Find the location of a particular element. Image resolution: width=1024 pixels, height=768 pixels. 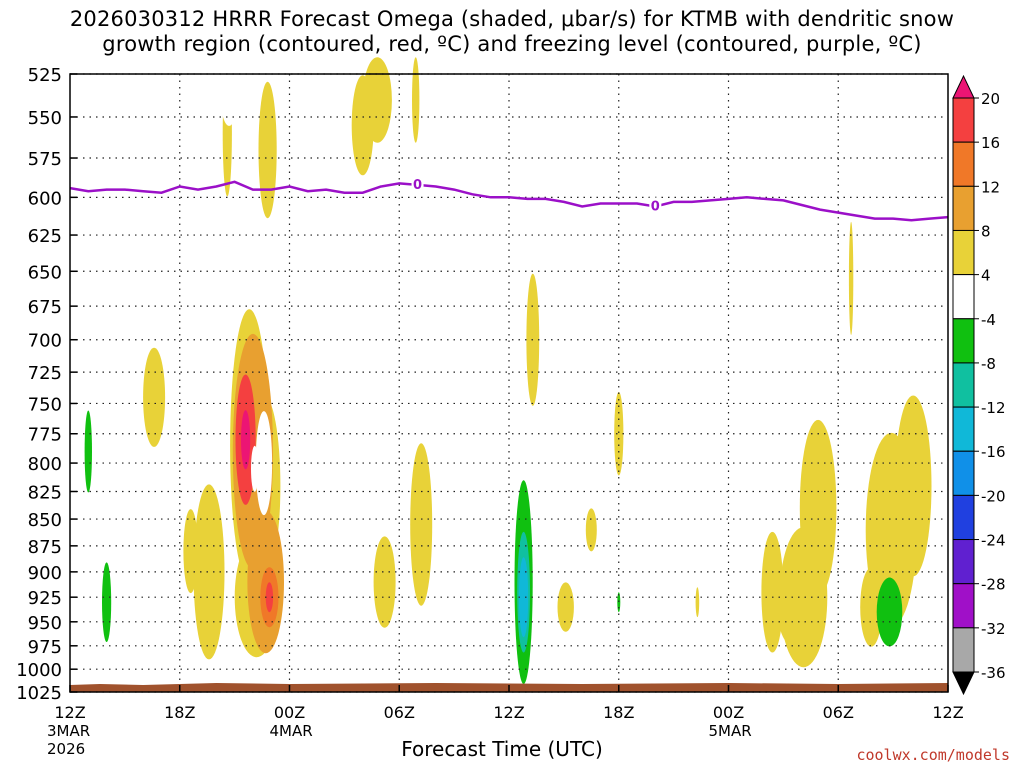

x-tick-date-label: 4MAR is located at coordinates (291, 731).